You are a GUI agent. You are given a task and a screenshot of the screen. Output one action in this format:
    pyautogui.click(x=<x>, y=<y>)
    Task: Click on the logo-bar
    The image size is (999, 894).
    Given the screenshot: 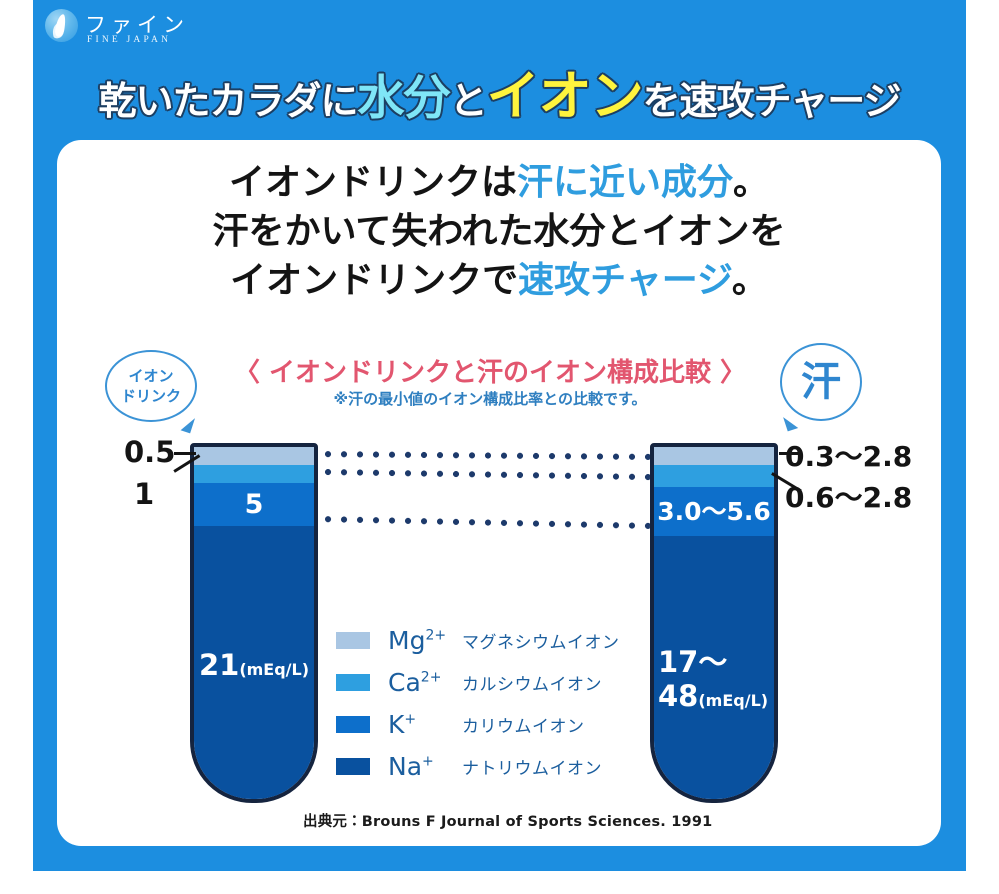 What is the action you would take?
    pyautogui.click(x=499, y=29)
    